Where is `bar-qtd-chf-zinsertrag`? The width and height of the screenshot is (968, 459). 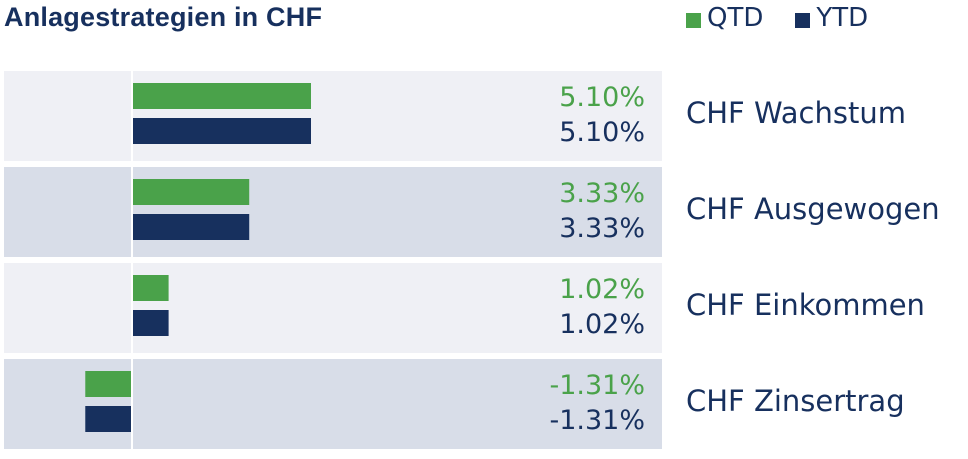 bar-qtd-chf-zinsertrag is located at coordinates (108, 384).